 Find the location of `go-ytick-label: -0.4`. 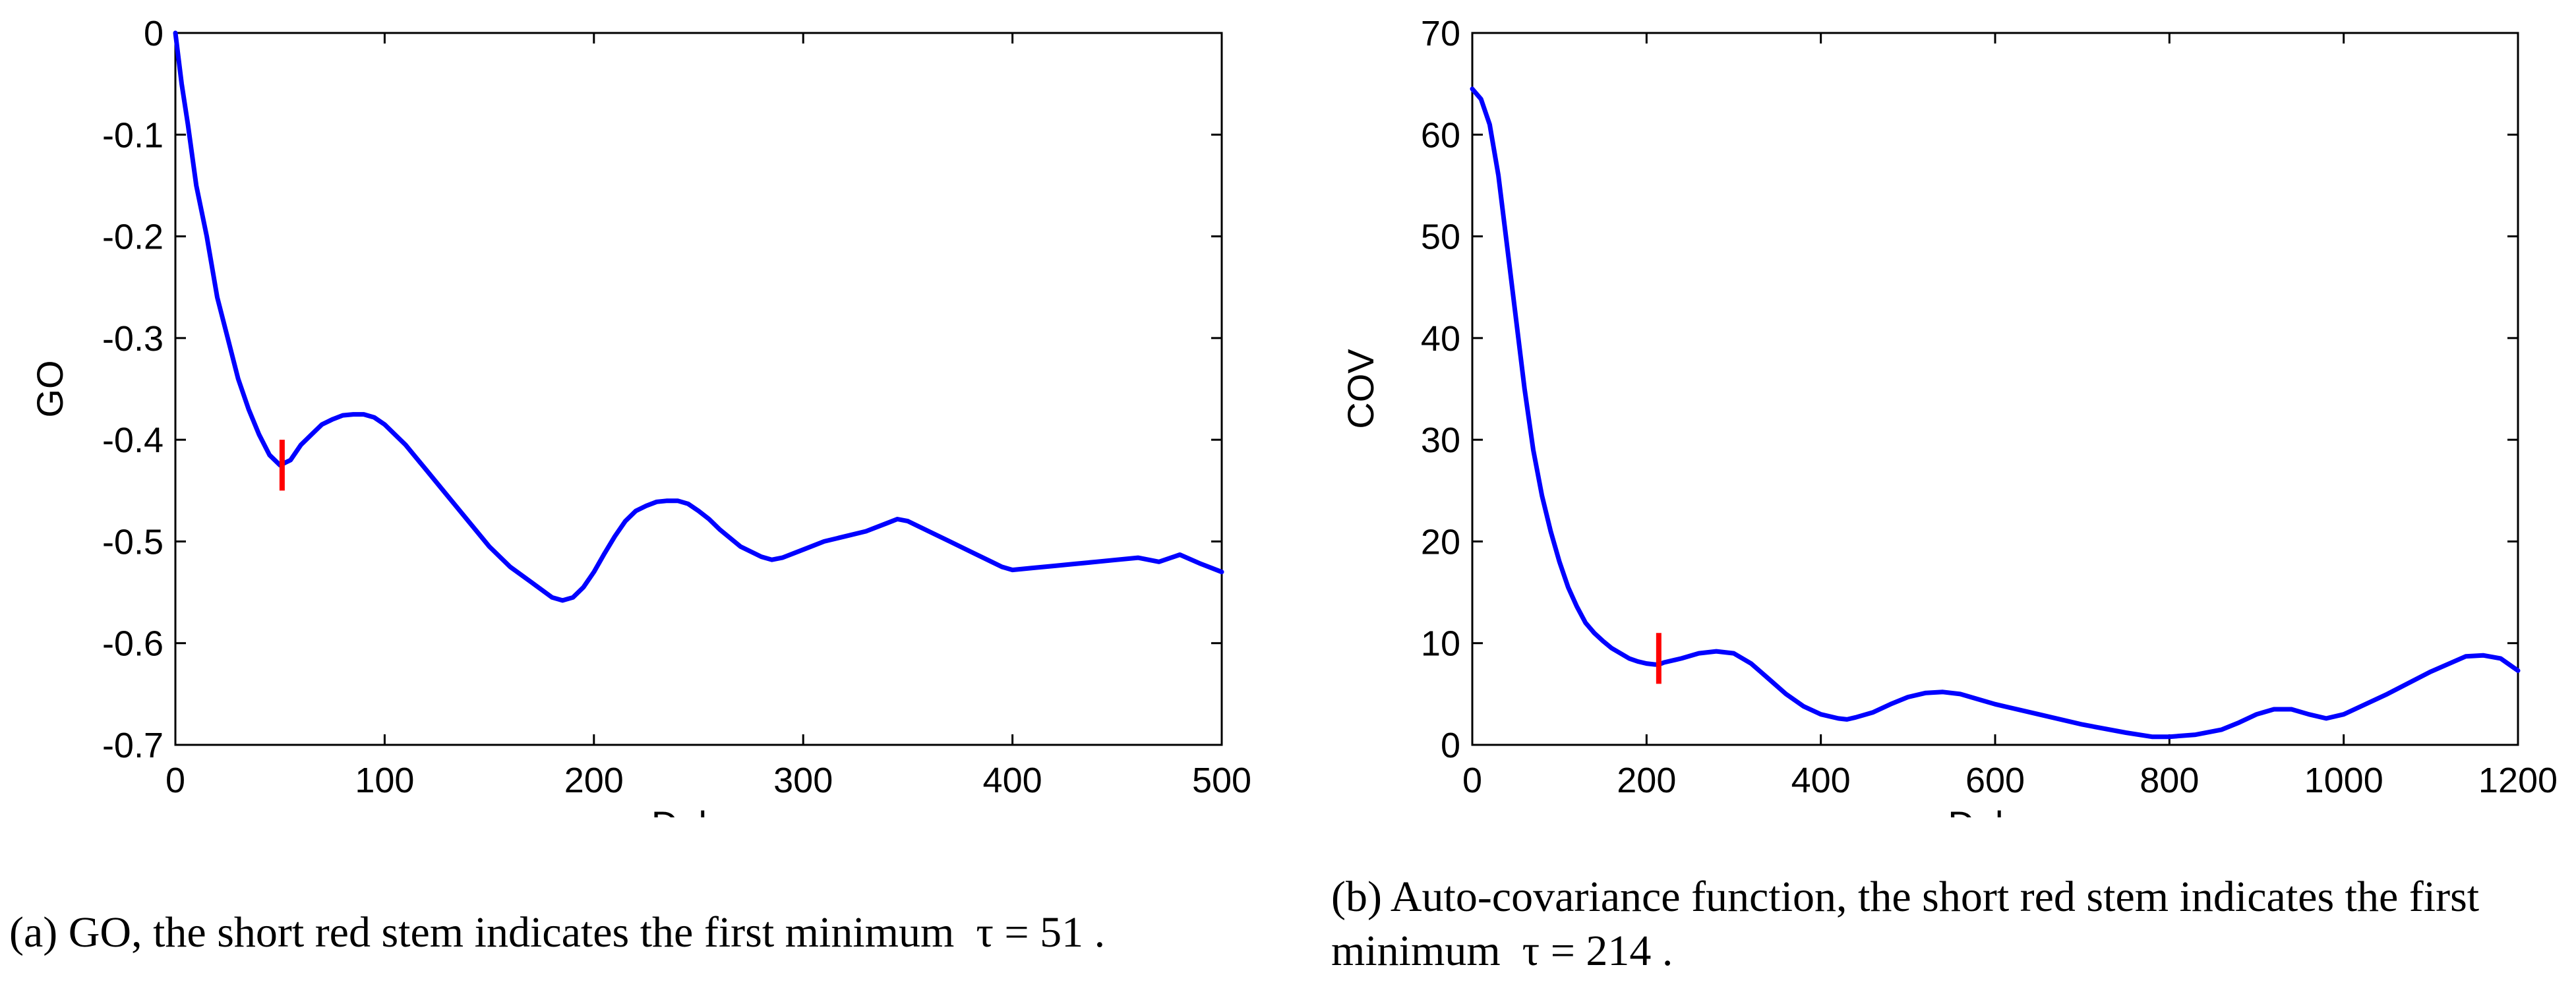

go-ytick-label: -0.4 is located at coordinates (133, 440).